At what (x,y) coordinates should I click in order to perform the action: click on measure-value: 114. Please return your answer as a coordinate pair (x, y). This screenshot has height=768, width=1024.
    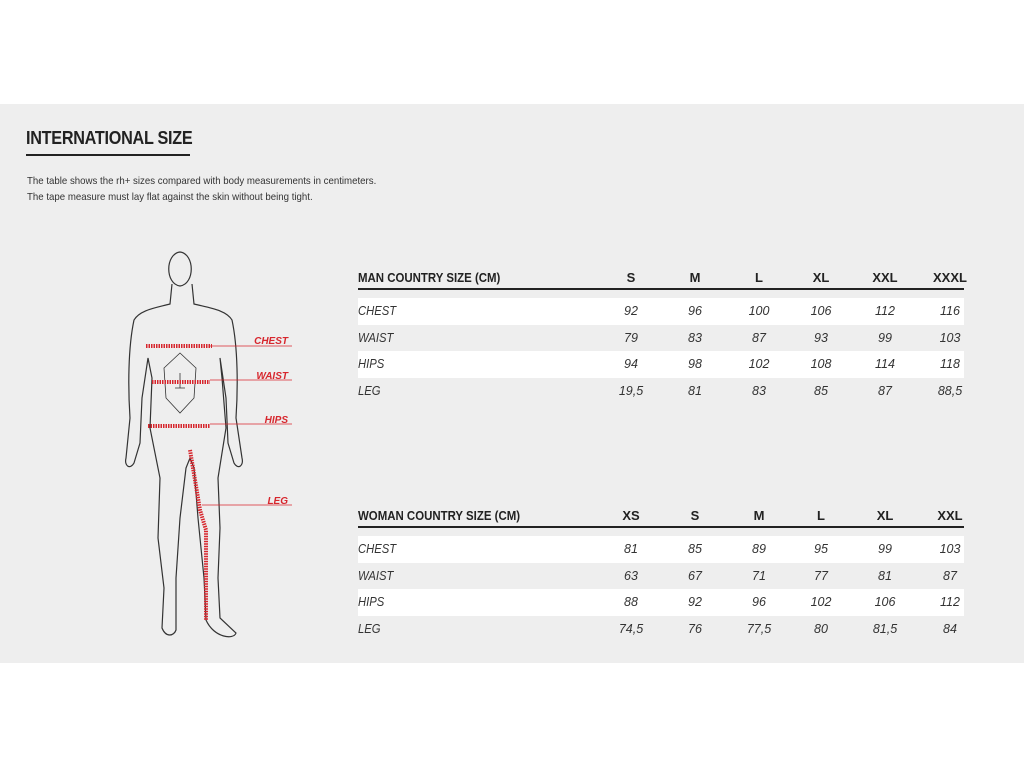
    Looking at the image, I should click on (885, 364).